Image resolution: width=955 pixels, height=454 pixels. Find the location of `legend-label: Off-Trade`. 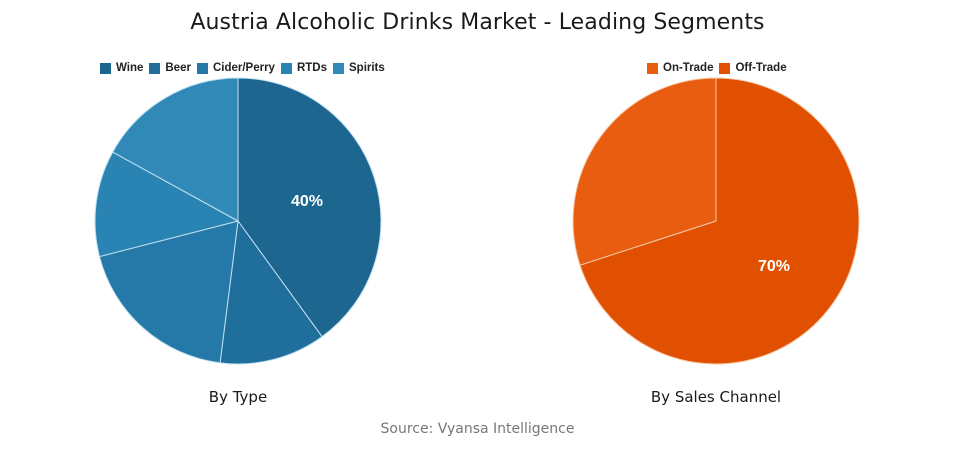

legend-label: Off-Trade is located at coordinates (761, 68).